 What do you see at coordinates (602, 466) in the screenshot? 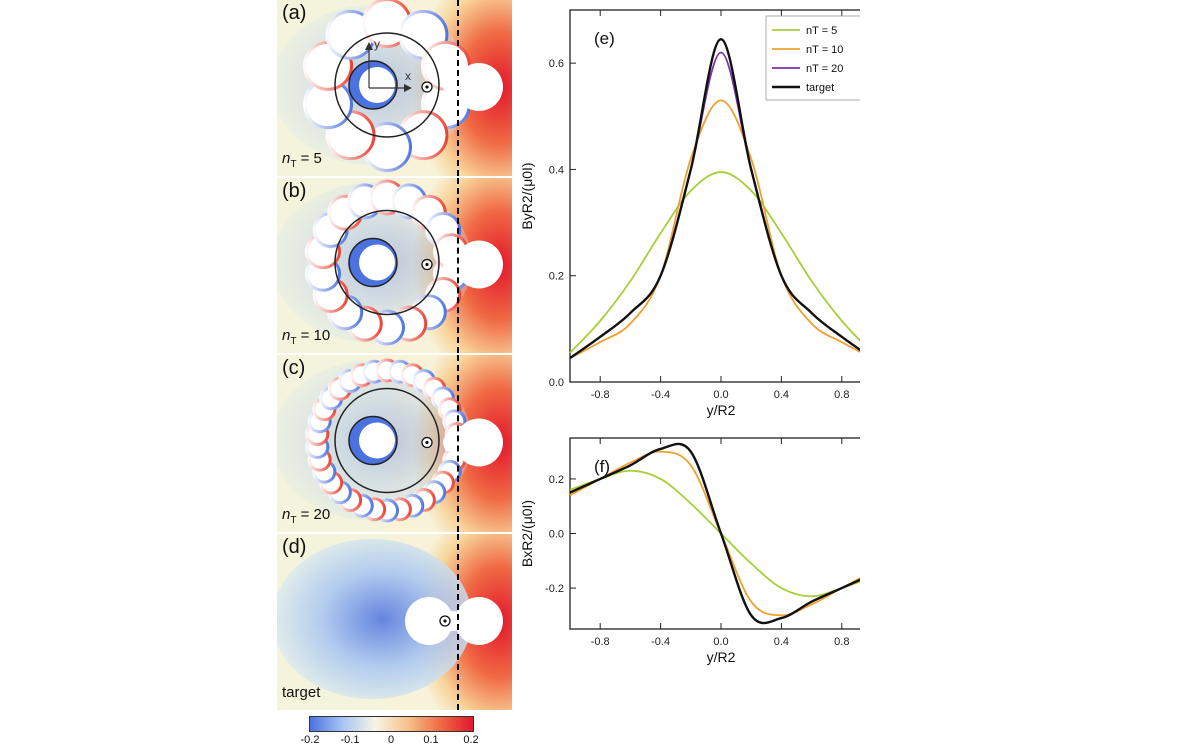
I see `panel-label: (f)` at bounding box center [602, 466].